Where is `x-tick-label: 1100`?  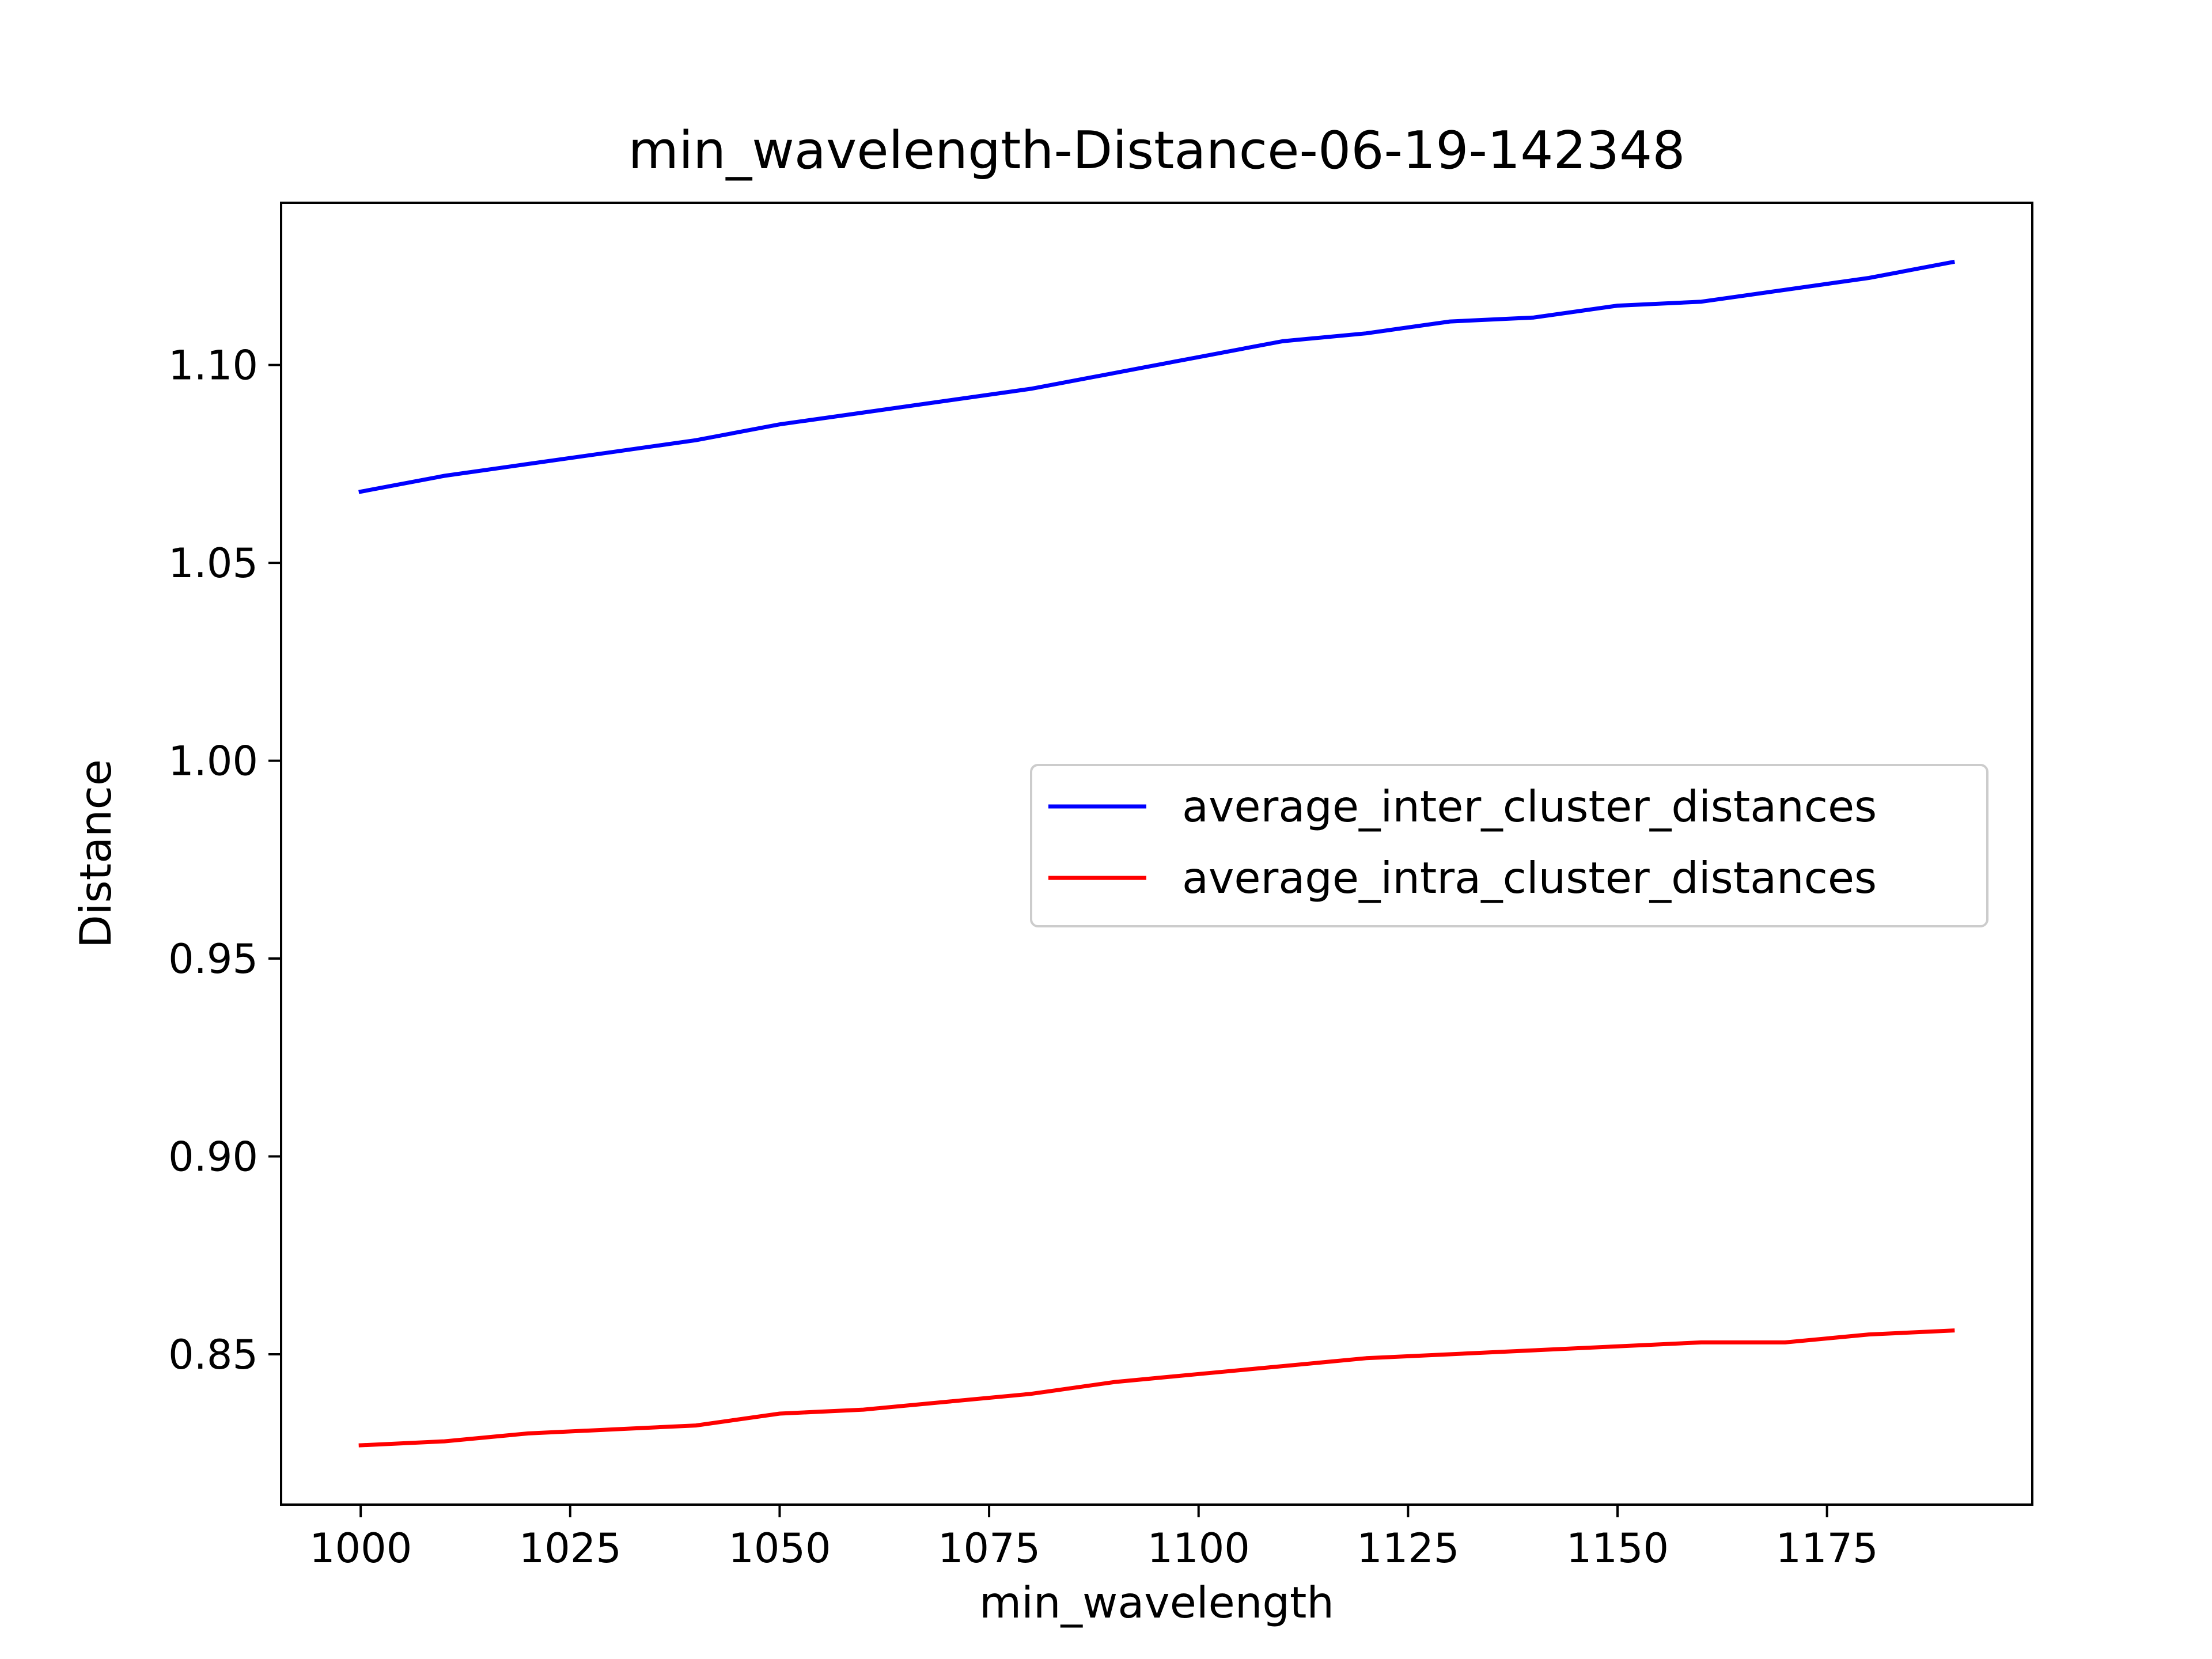
x-tick-label: 1100 is located at coordinates (1198, 1548).